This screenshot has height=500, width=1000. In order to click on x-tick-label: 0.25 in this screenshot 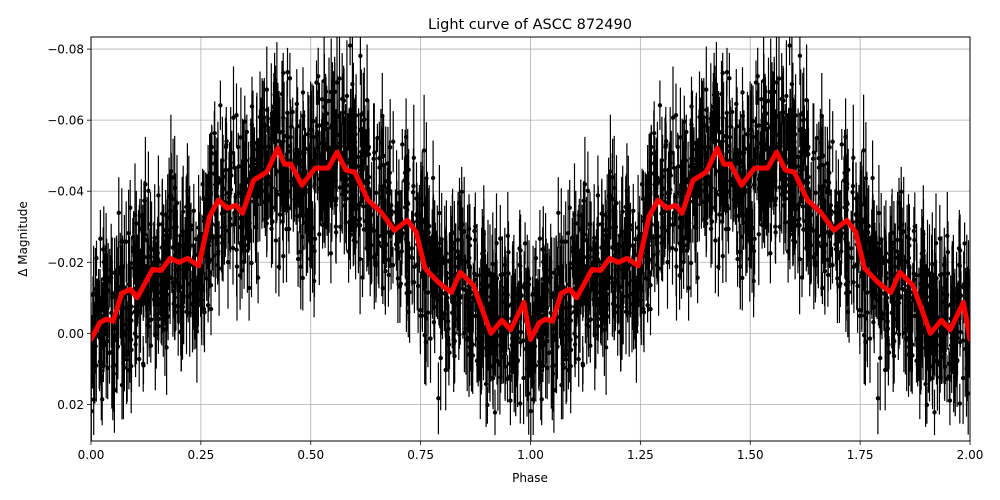, I will do `click(201, 455)`.